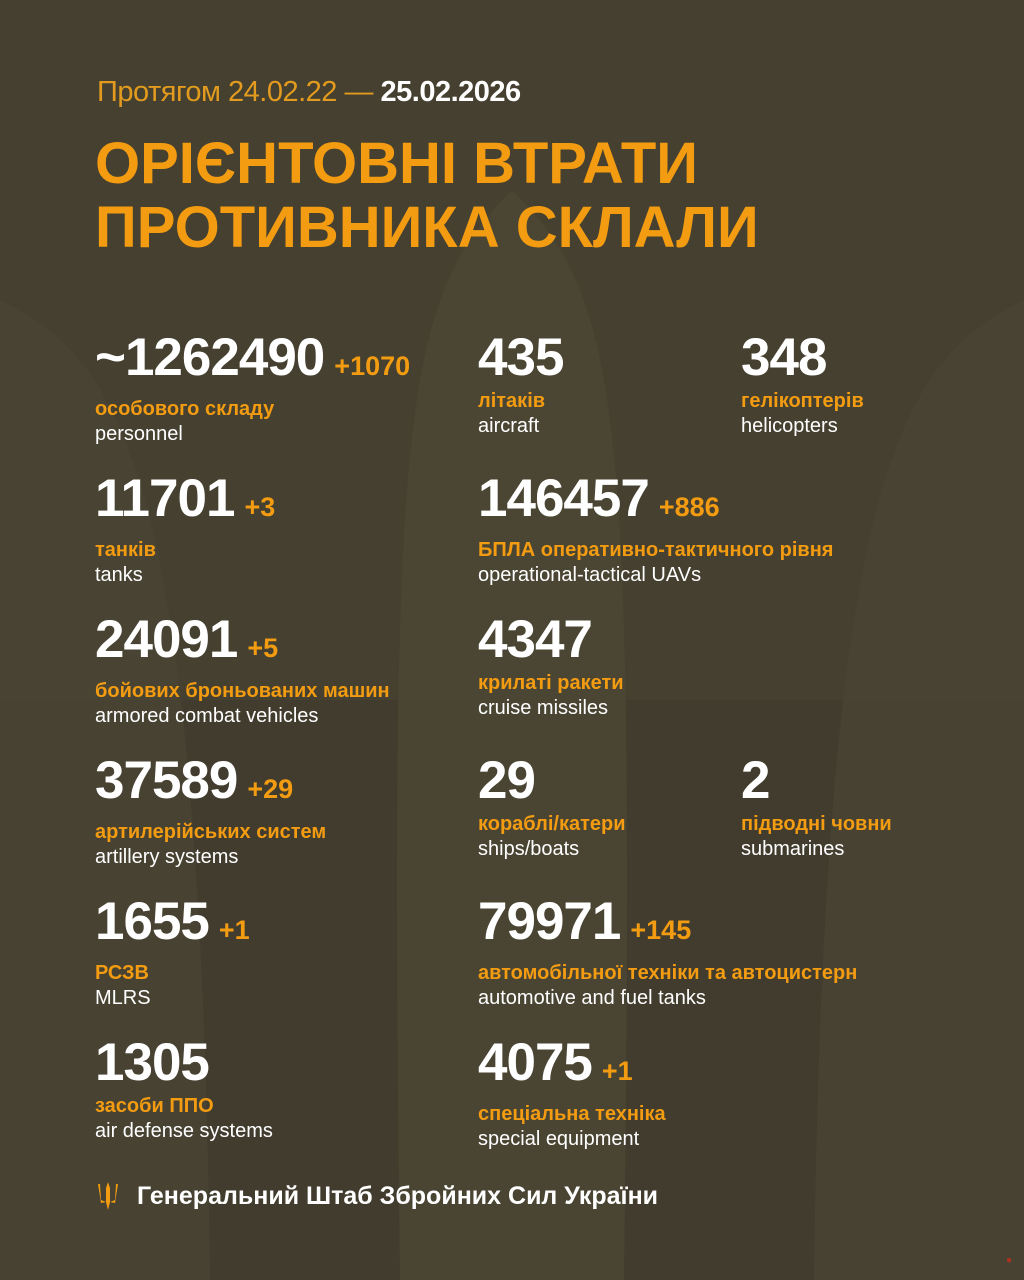 This screenshot has height=1280, width=1024. Describe the element at coordinates (572, 1114) in the screenshot. I see `stat-label-ua: спеціальна техніка` at that location.